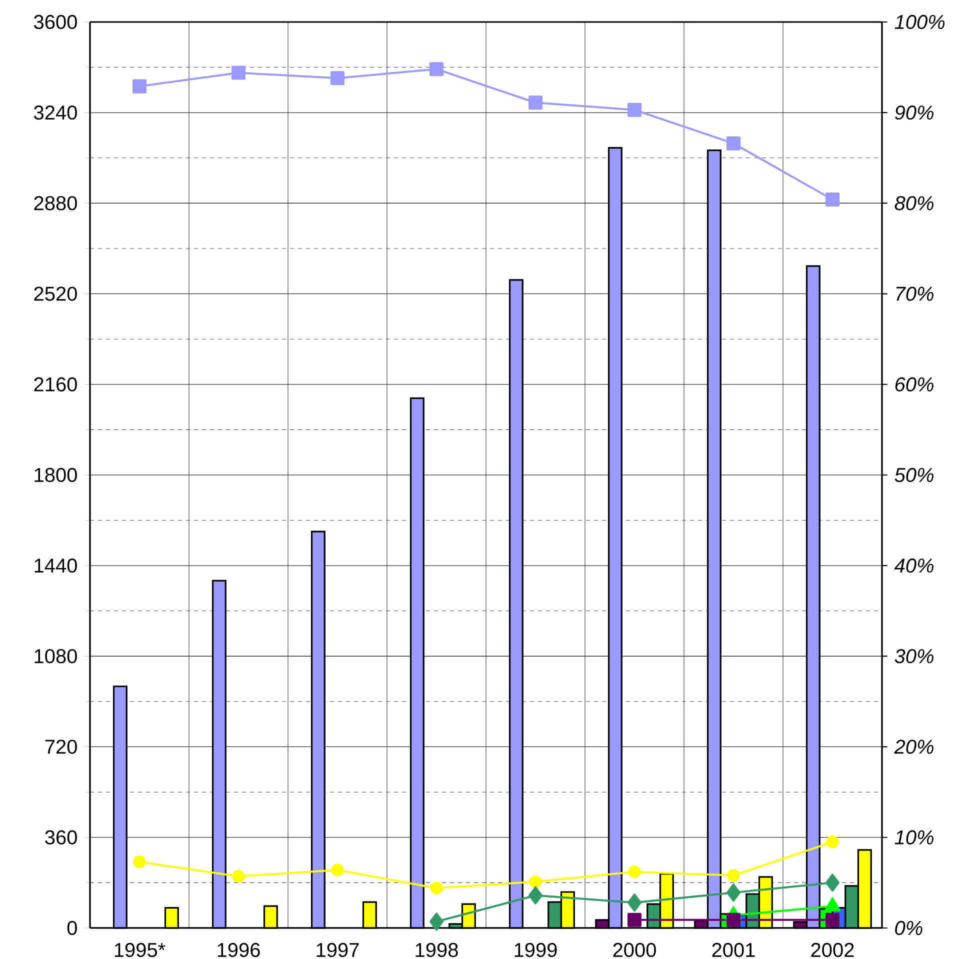 Image resolution: width=963 pixels, height=959 pixels. What do you see at coordinates (914, 656) in the screenshot?
I see `y2-tick-label: 30%` at bounding box center [914, 656].